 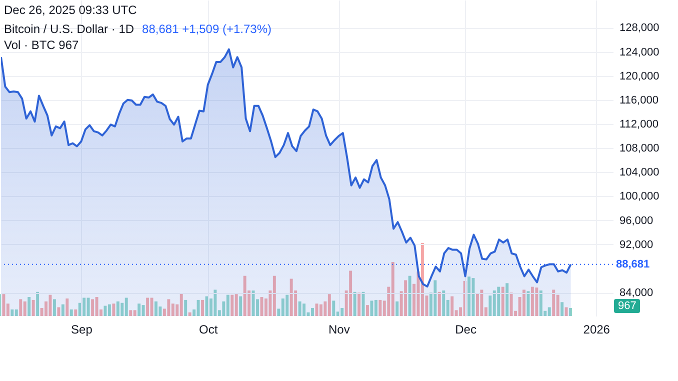 I want to click on y-tick-label: 104,000, so click(x=640, y=172).